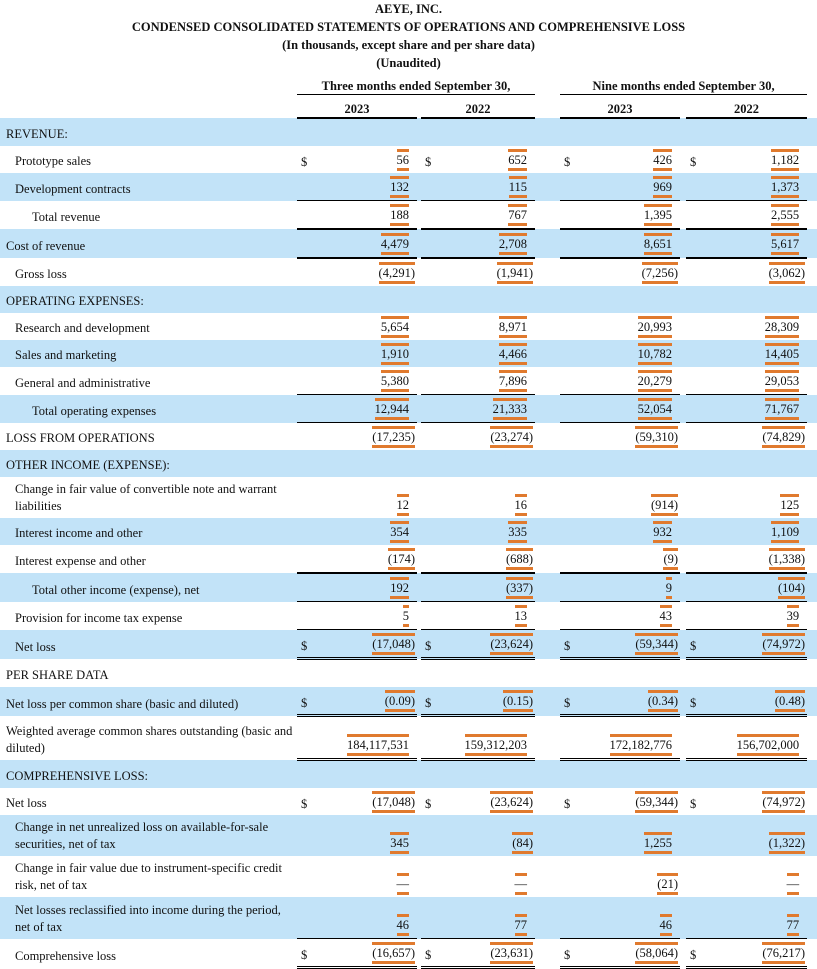  What do you see at coordinates (489, 587) in the screenshot?
I see `value-cell: (337)` at bounding box center [489, 587].